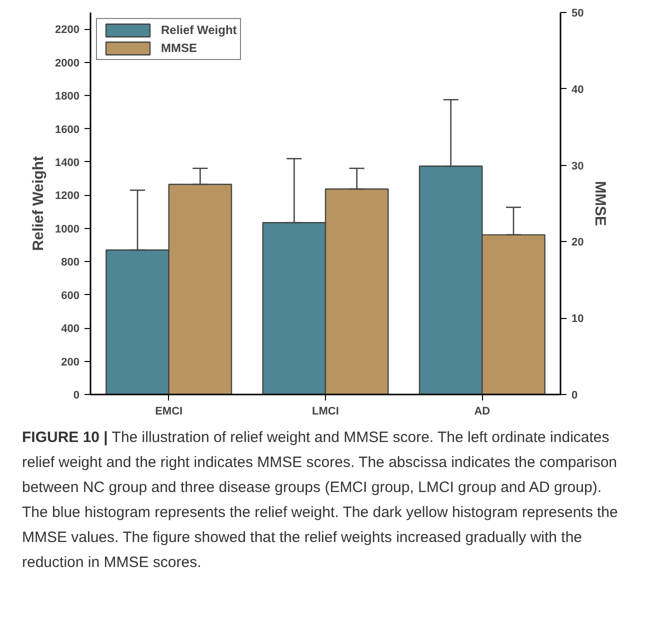 The height and width of the screenshot is (637, 655). Describe the element at coordinates (67, 63) in the screenshot. I see `y-tick-label: 2000` at that location.